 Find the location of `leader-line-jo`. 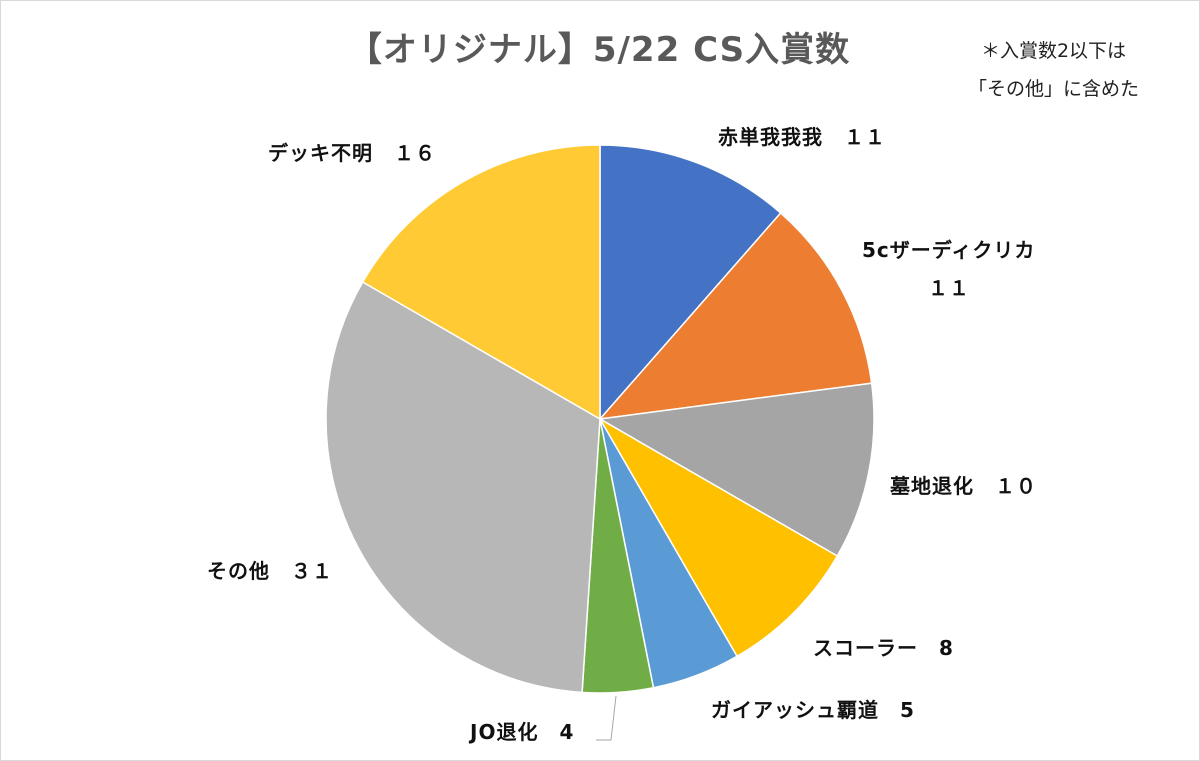

leader-line-jo is located at coordinates (606, 718).